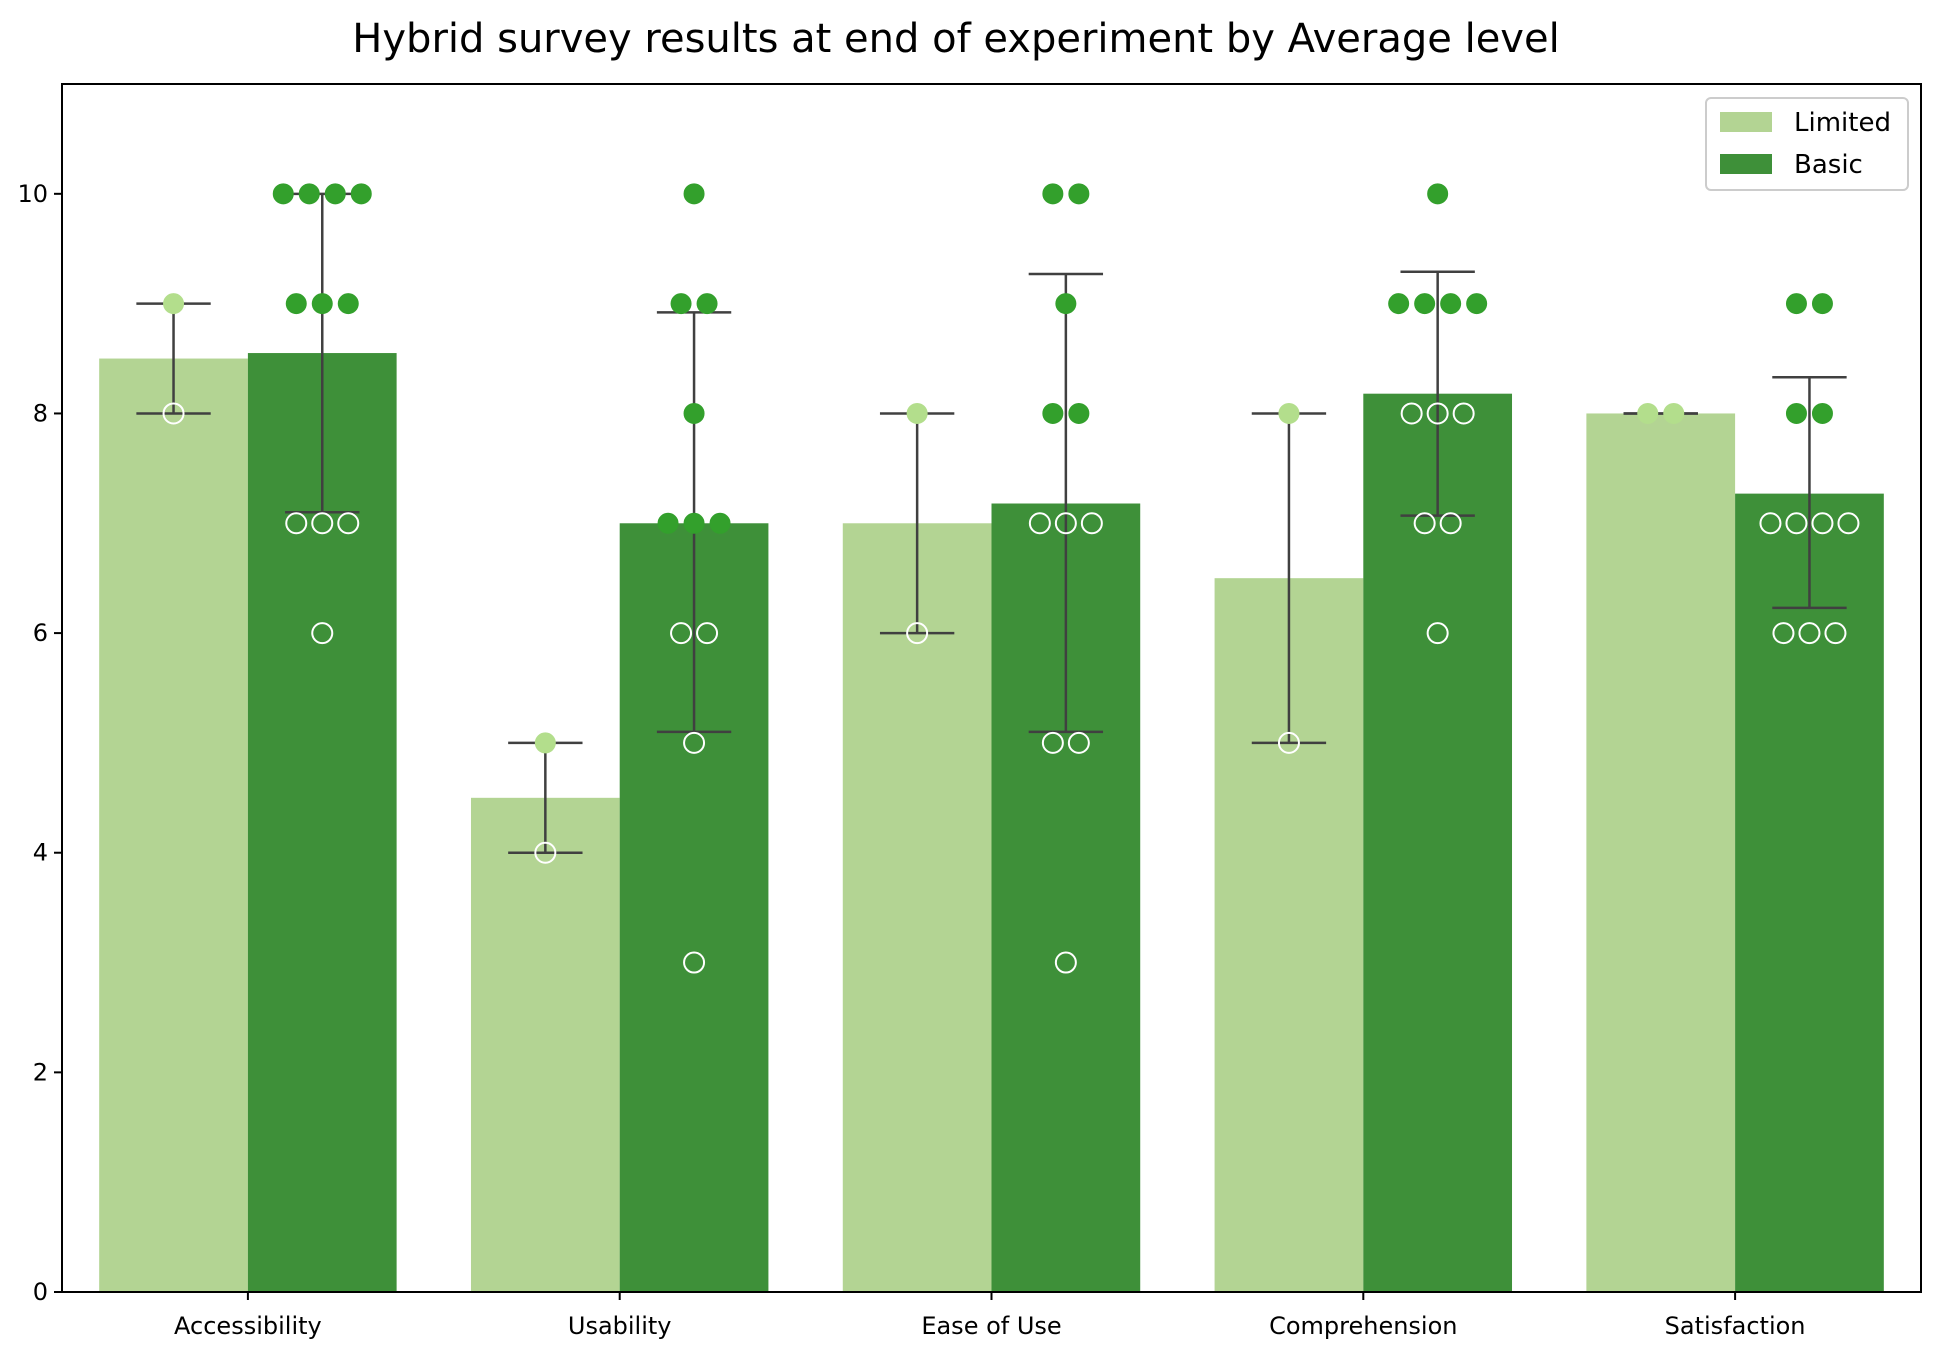 This screenshot has width=1942, height=1359. I want to click on y-tick-label: 8, so click(40, 413).